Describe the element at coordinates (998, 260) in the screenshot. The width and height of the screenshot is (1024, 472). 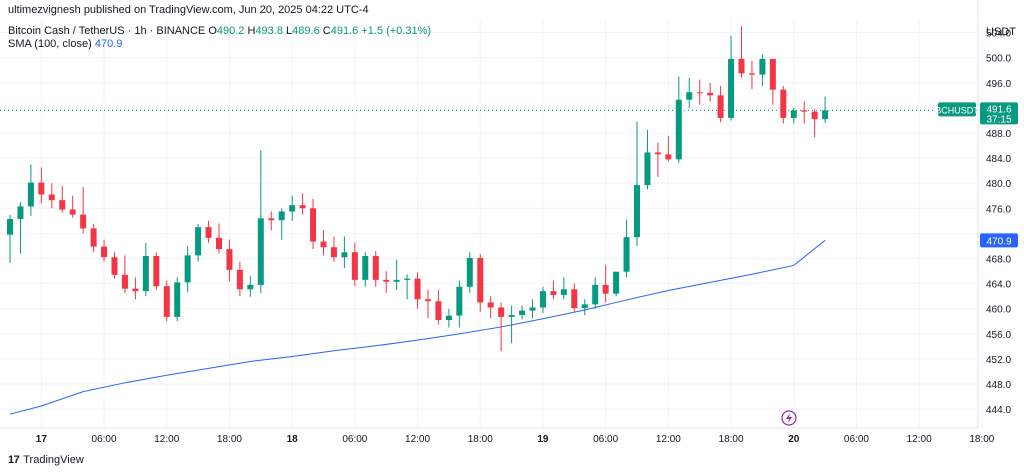
I see `price-tick-label: 468.0` at that location.